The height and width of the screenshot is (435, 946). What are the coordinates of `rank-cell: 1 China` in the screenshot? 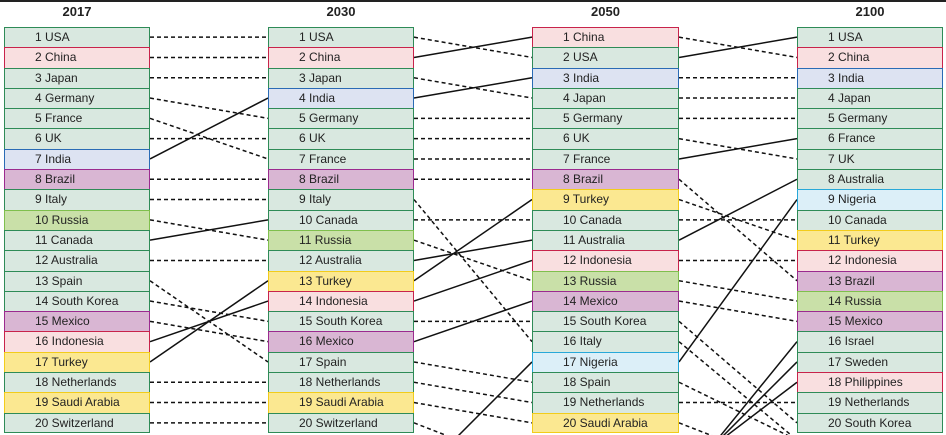 It's located at (605, 37).